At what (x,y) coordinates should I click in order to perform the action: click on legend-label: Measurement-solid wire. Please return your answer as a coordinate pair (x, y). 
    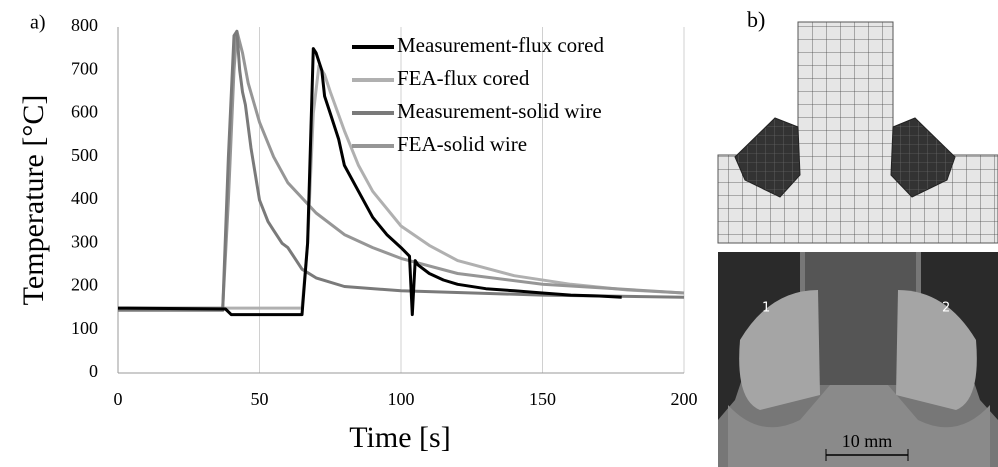
    Looking at the image, I should click on (499, 111).